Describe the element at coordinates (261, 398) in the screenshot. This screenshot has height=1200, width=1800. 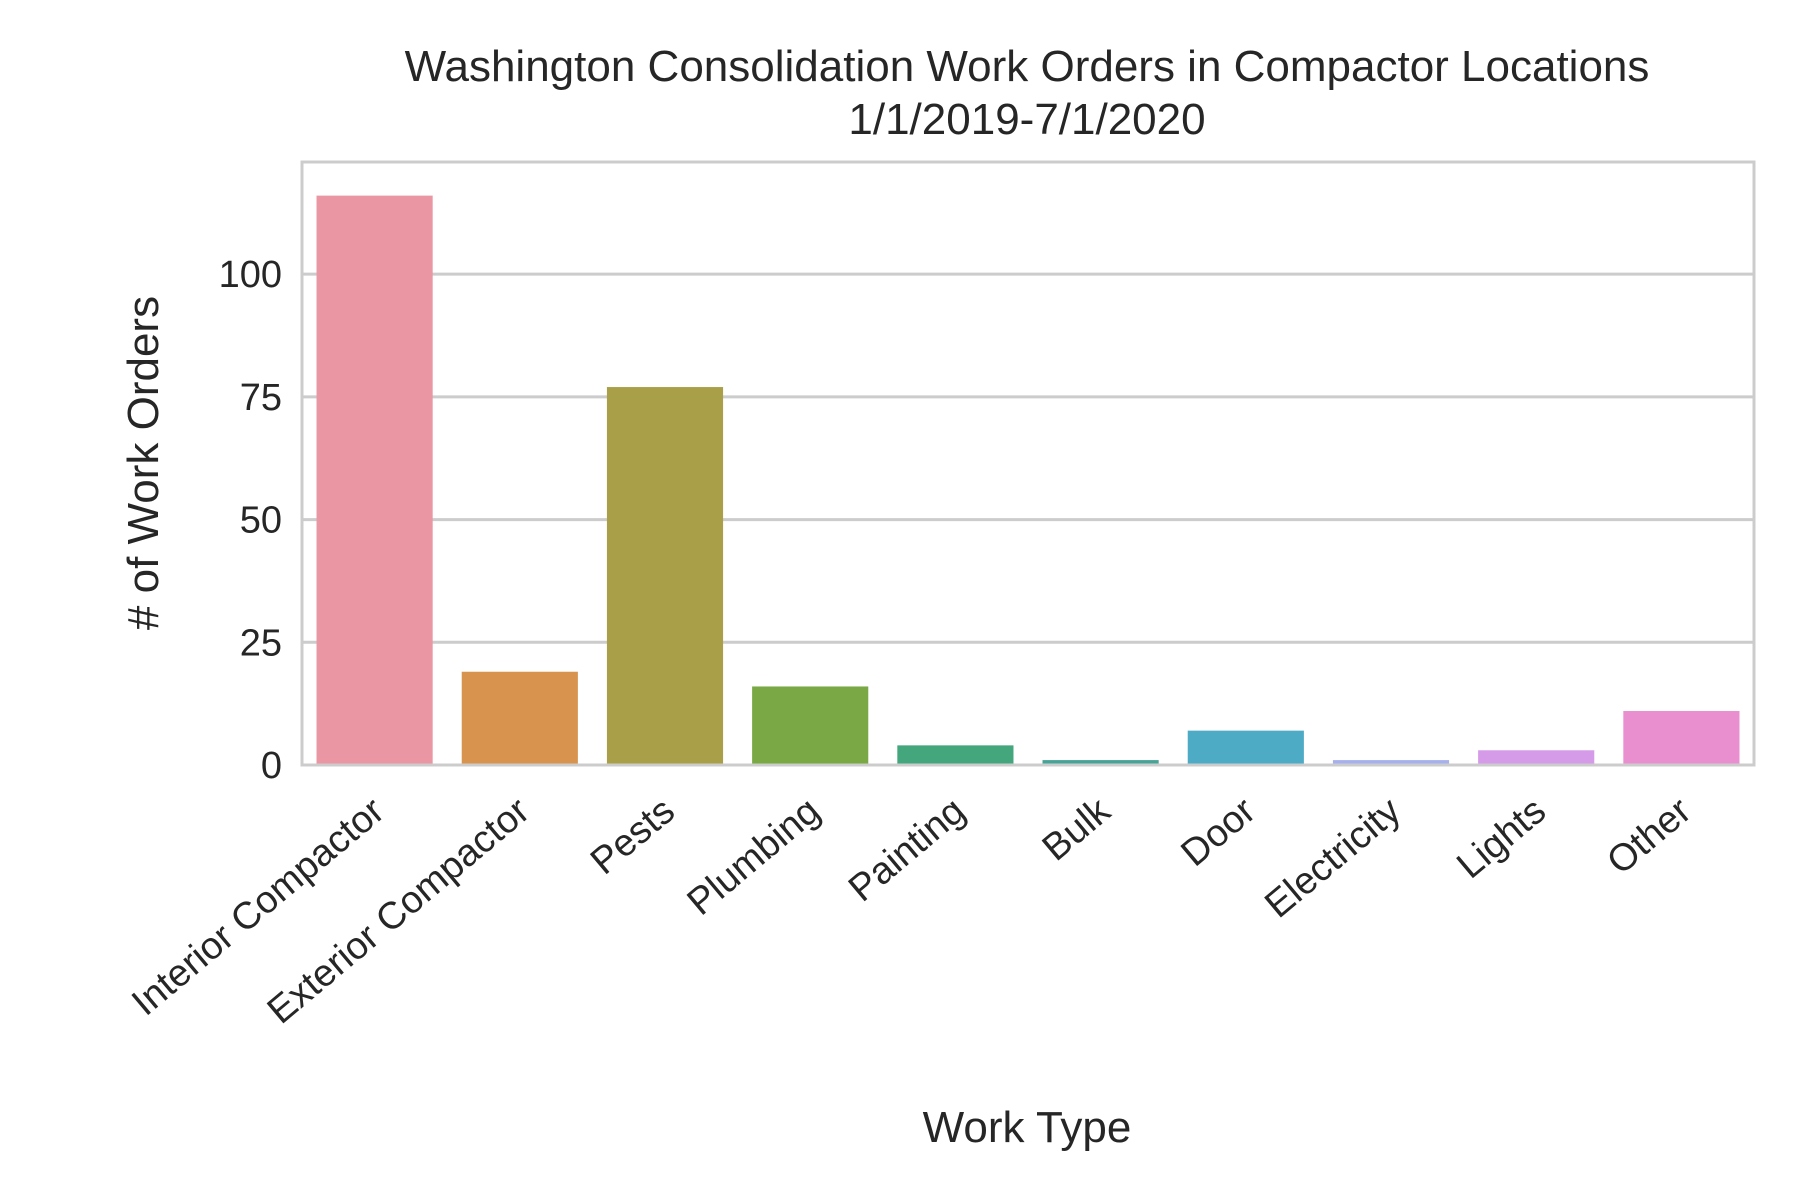
I see `y-tick-label: 75` at that location.